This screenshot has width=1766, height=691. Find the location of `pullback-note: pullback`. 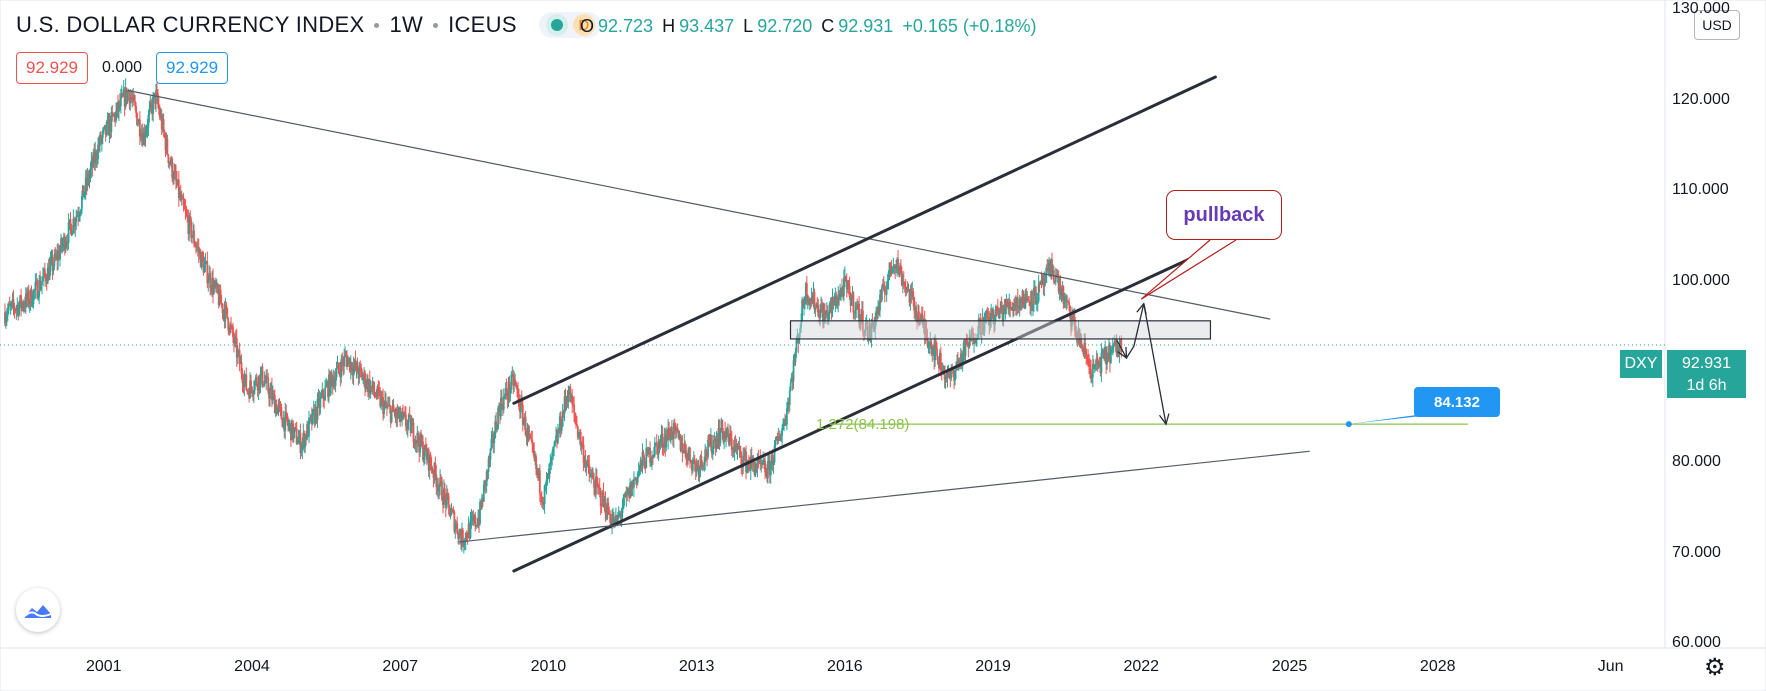

pullback-note: pullback is located at coordinates (1224, 215).